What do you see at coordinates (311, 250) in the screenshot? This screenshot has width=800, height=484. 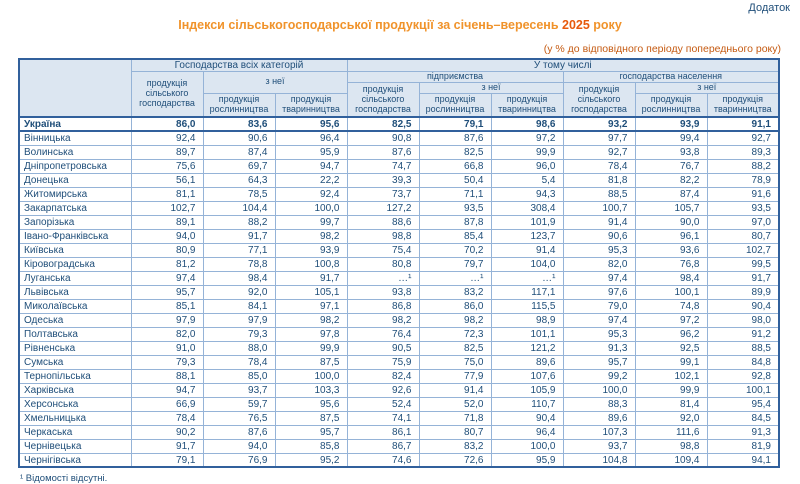 I see `value-cell: 93,9` at bounding box center [311, 250].